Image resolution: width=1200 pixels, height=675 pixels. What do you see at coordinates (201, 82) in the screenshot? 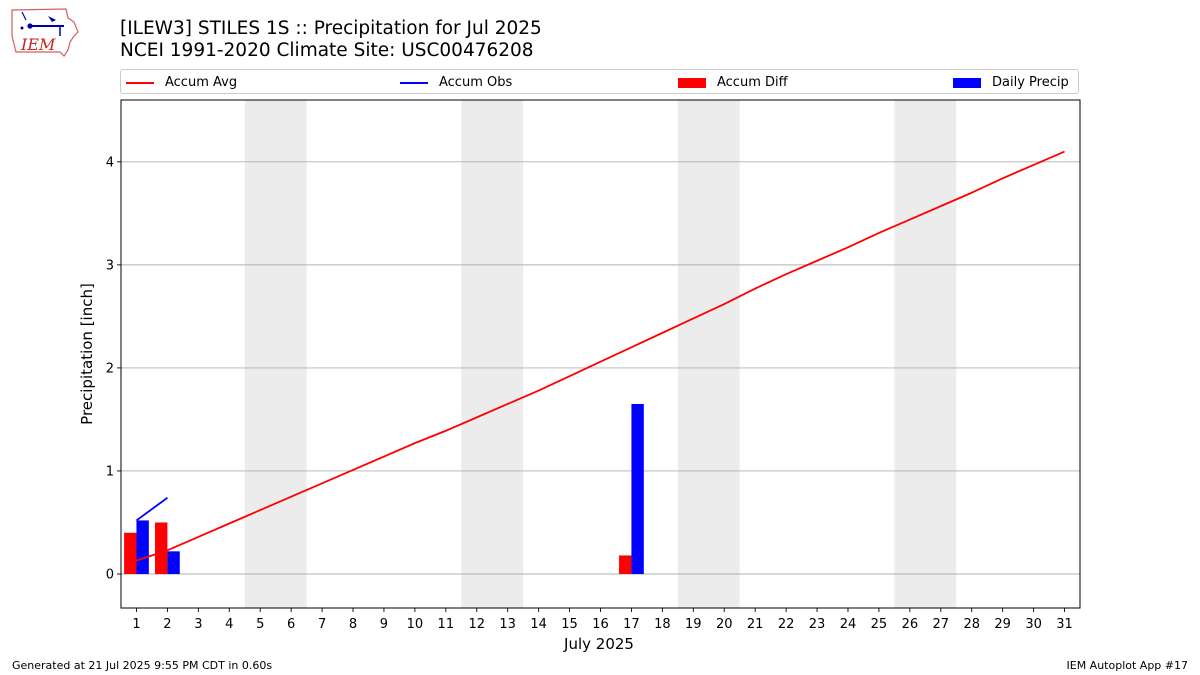
I see `legend-label-accum-avg: Accum Avg` at bounding box center [201, 82].